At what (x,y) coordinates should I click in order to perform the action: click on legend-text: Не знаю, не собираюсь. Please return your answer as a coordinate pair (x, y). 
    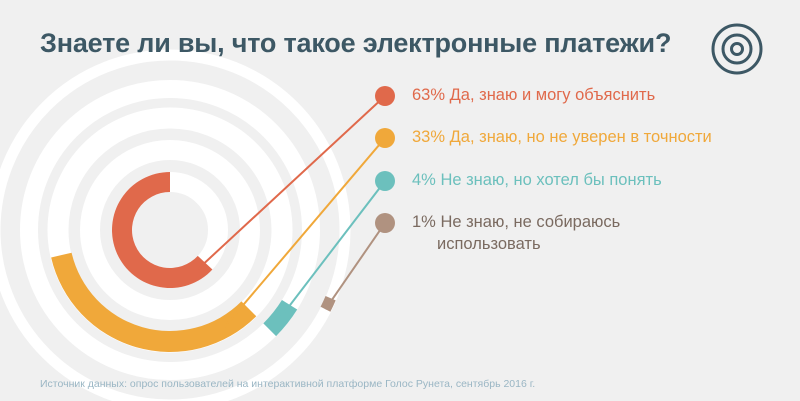
    Looking at the image, I should click on (530, 222).